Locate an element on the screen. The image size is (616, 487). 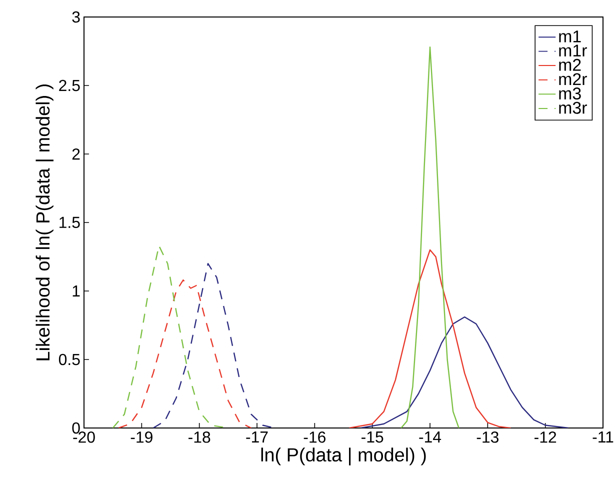
y-axis-title: Likelihood of ln( P(data | model) ) is located at coordinates (45, 222).